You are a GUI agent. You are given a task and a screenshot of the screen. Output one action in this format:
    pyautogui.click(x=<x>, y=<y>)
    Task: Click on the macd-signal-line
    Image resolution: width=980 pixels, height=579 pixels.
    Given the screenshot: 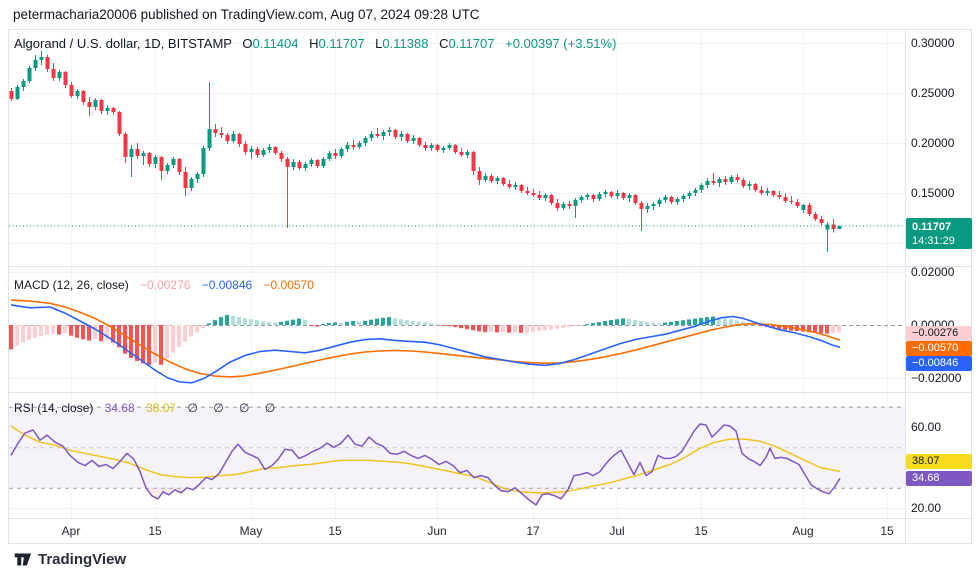 What is the action you would take?
    pyautogui.click(x=425, y=338)
    